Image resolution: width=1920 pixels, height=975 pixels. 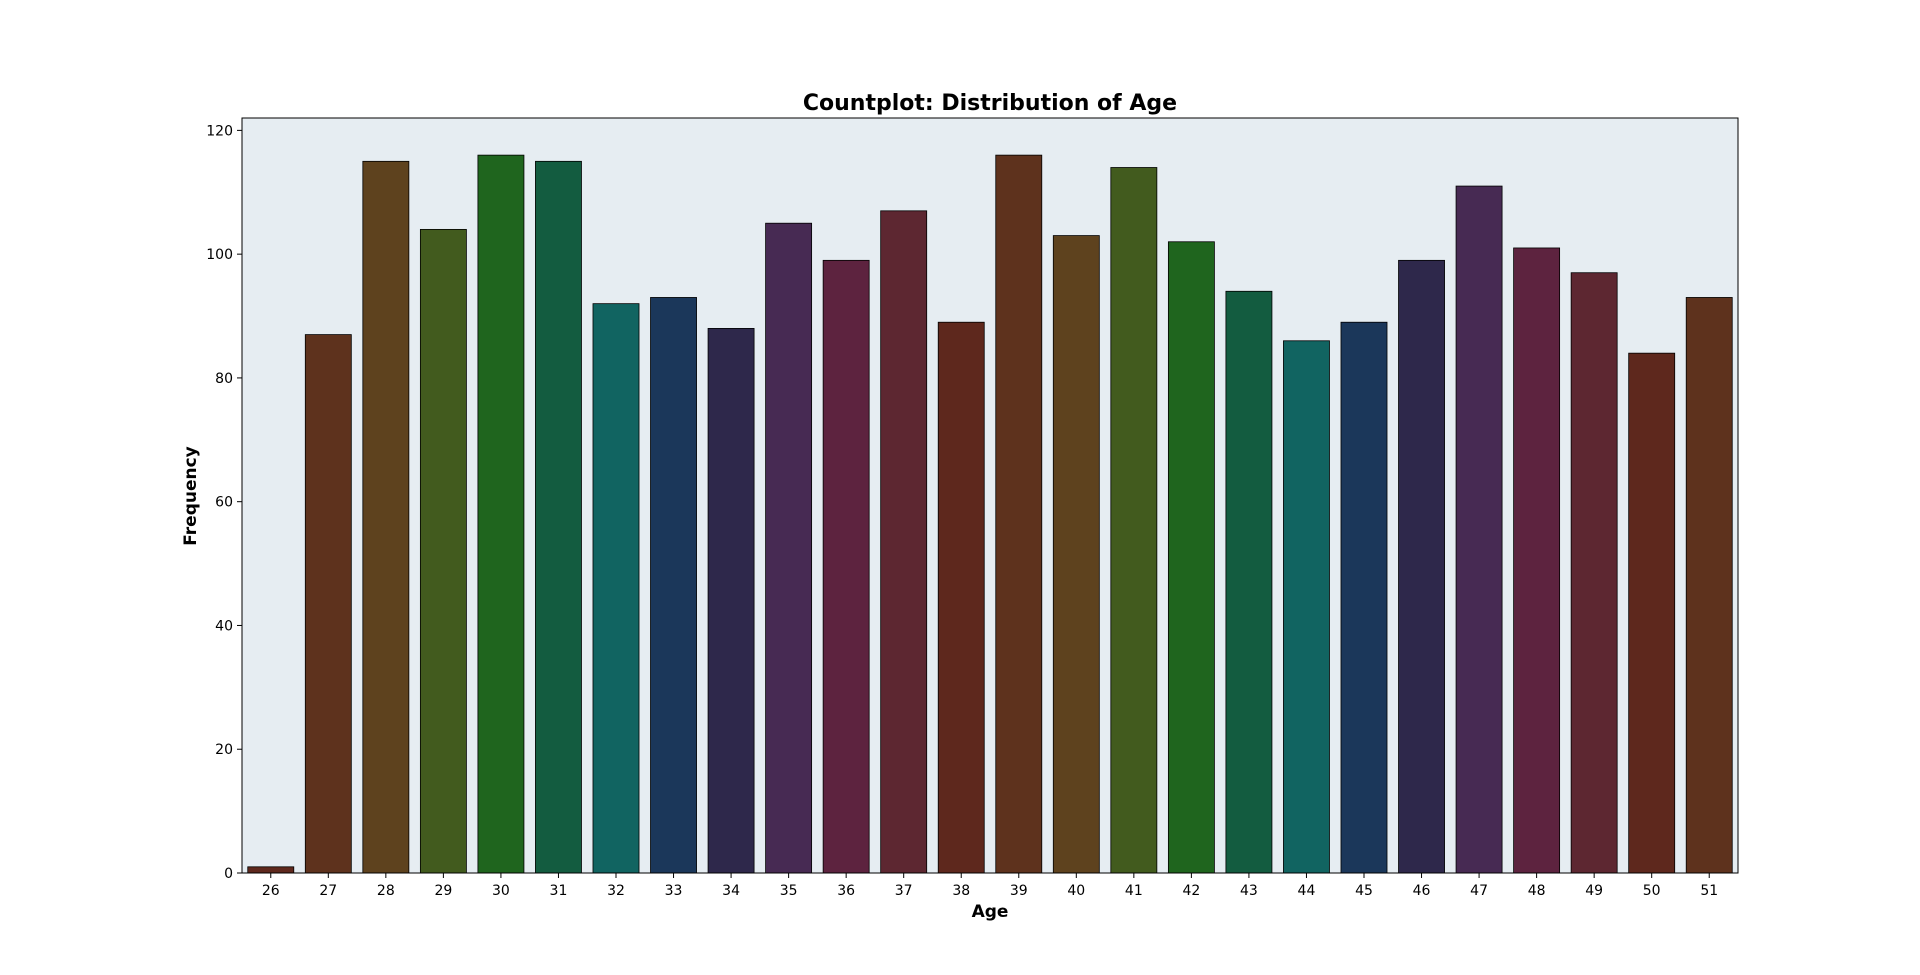 What do you see at coordinates (731, 891) in the screenshot?
I see `x-tick-label: 34` at bounding box center [731, 891].